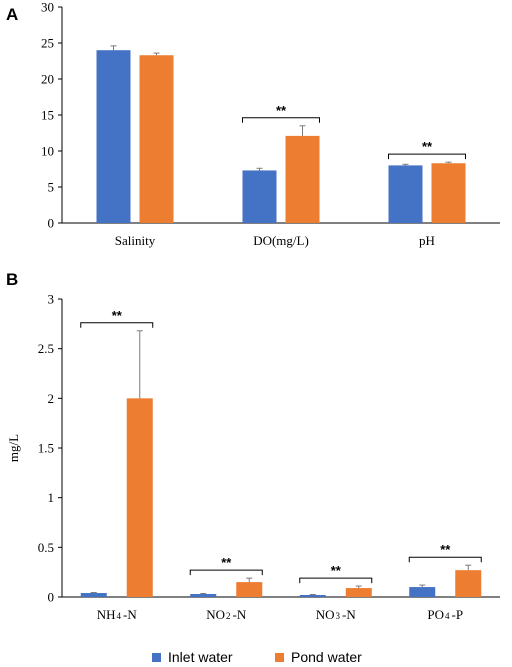  What do you see at coordinates (279, 657) in the screenshot?
I see `legend-swatch-pond` at bounding box center [279, 657].